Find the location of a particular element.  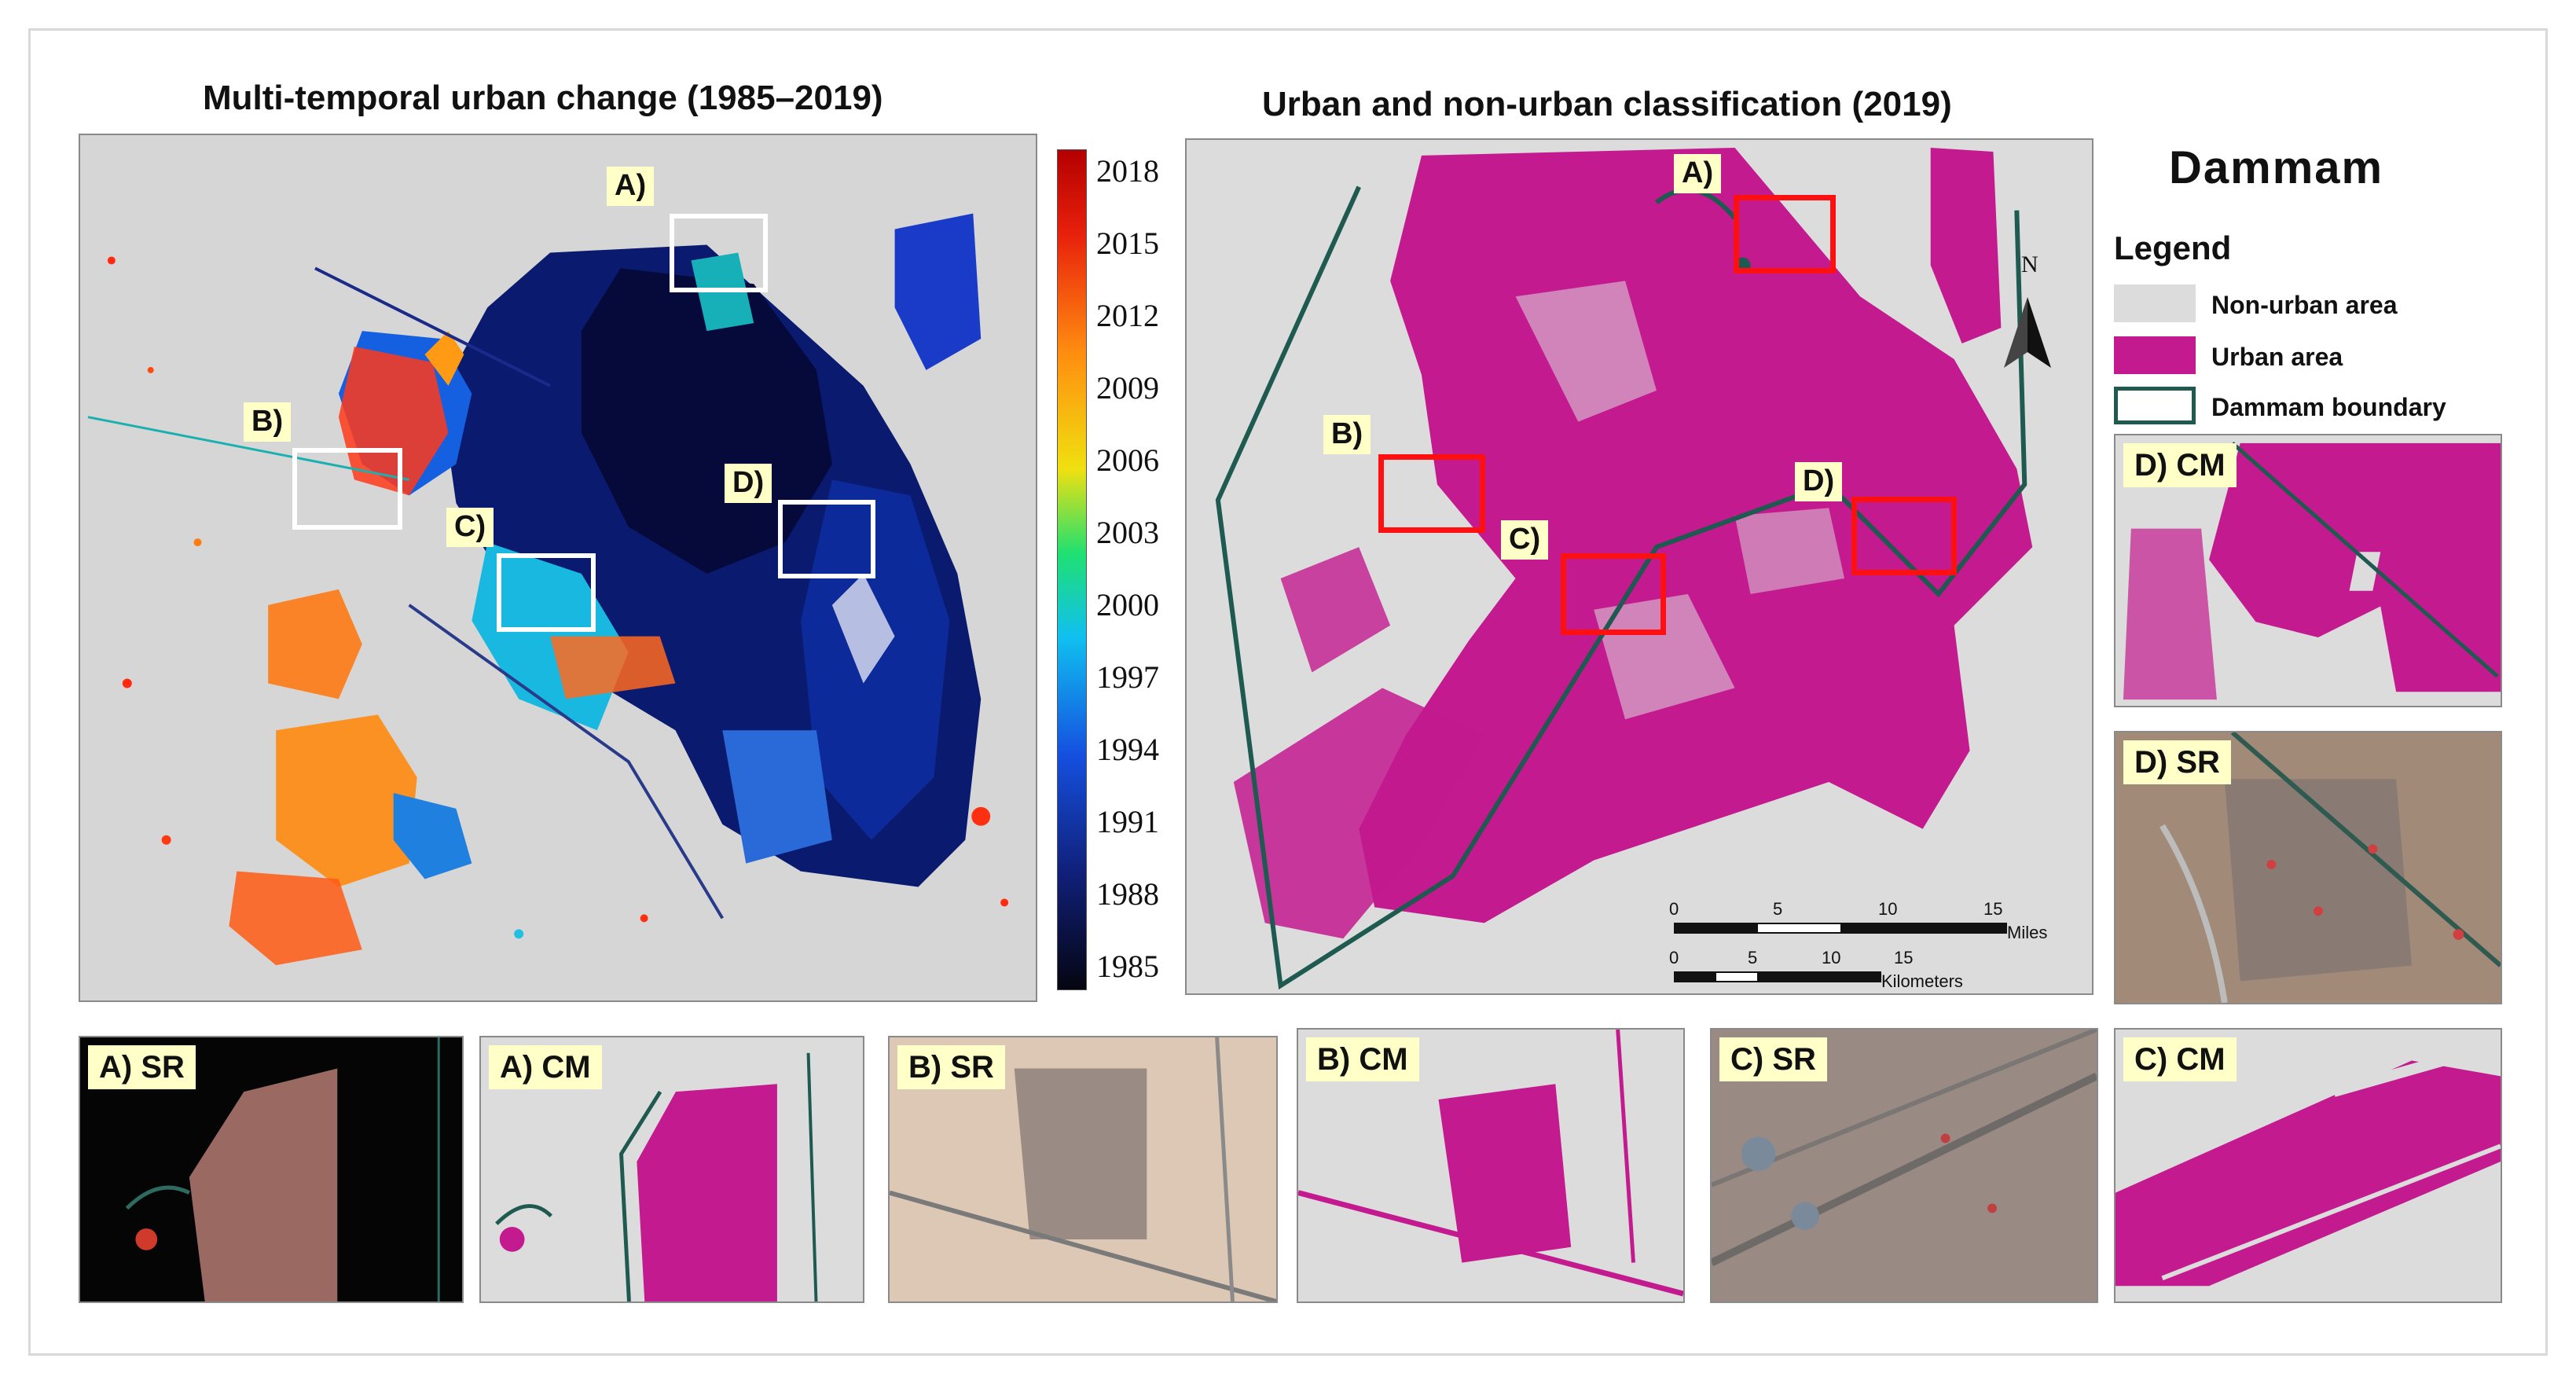

region-box-d-left is located at coordinates (826, 539).